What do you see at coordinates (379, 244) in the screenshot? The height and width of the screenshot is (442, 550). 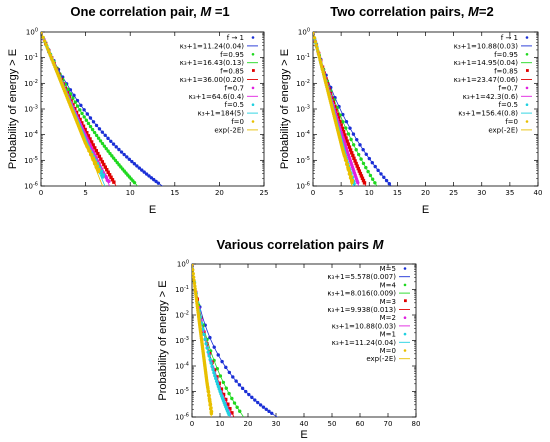 I see `chart-title-part: M` at bounding box center [379, 244].